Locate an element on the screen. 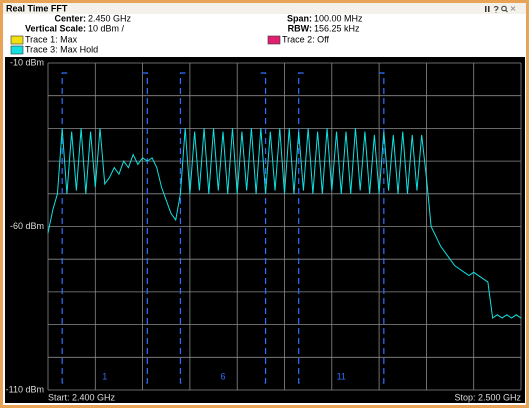  x-start-label: Start: 2.400 GHz is located at coordinates (82, 397).